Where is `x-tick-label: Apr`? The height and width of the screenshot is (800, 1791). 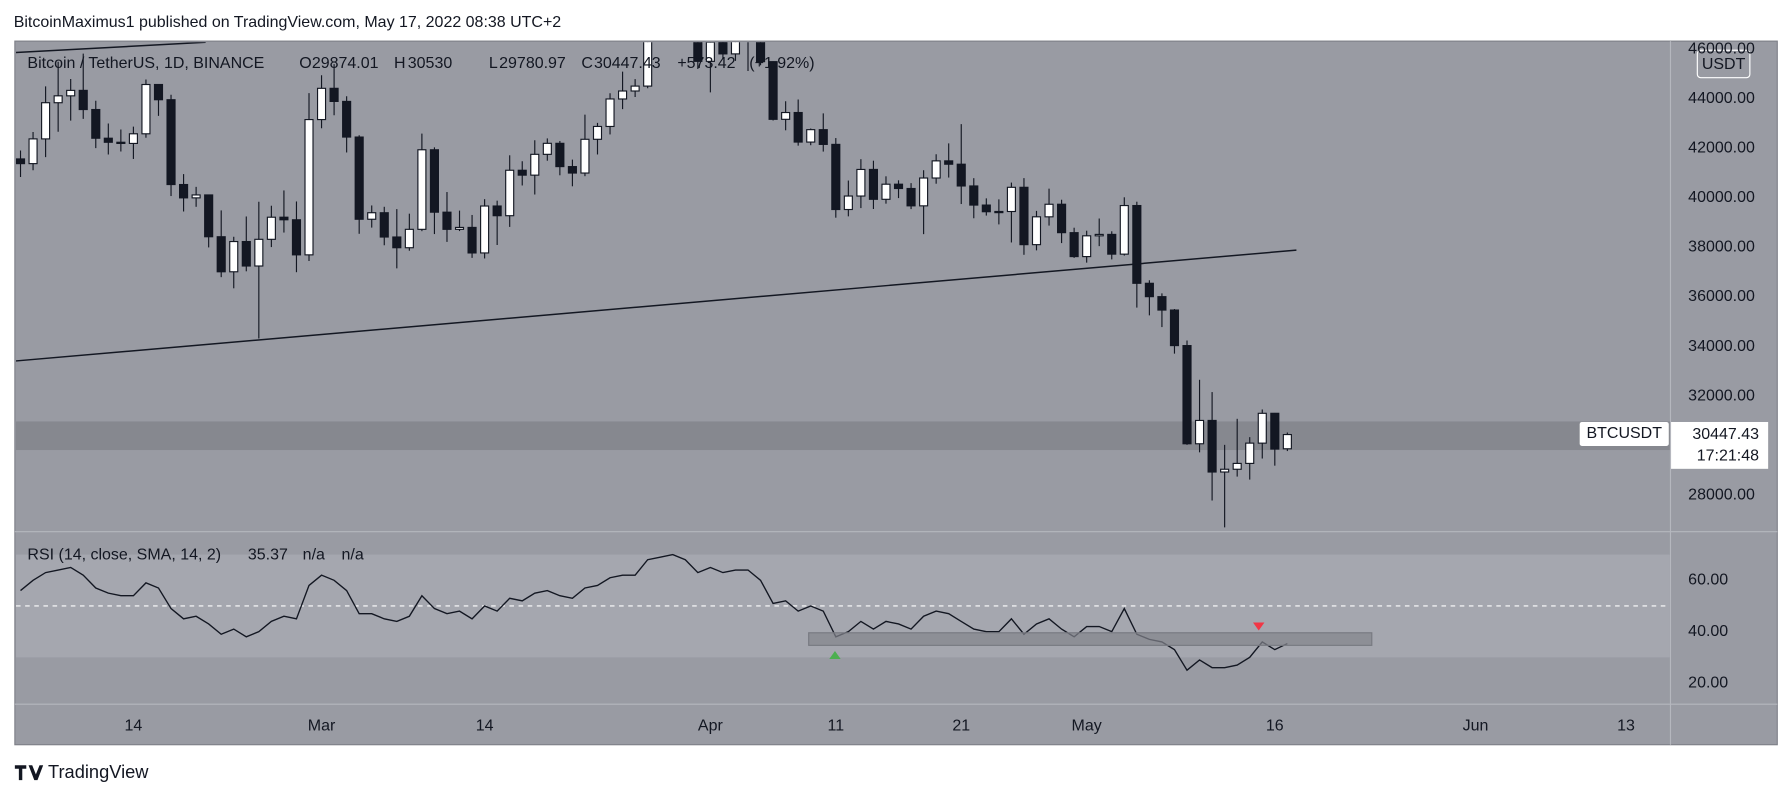
x-tick-label: Apr is located at coordinates (711, 726).